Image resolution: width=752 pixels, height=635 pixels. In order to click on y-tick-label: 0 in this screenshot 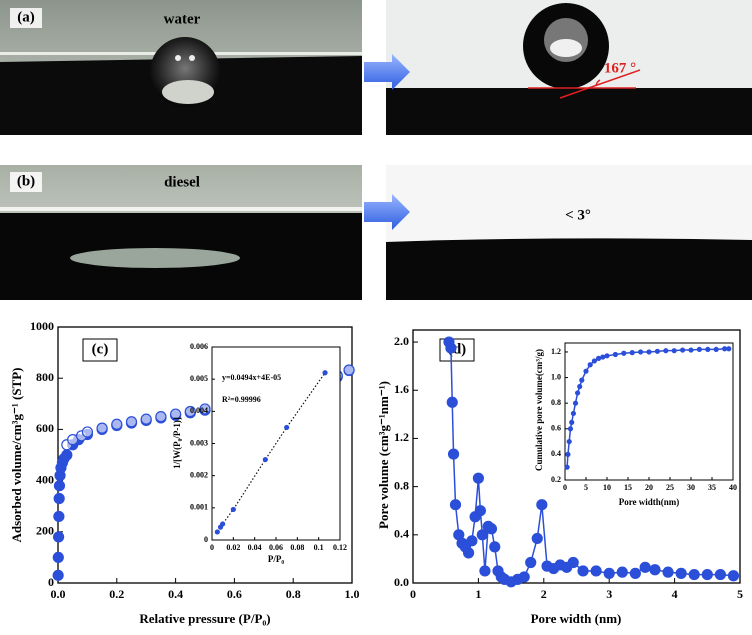, I will do `click(51, 582)`.